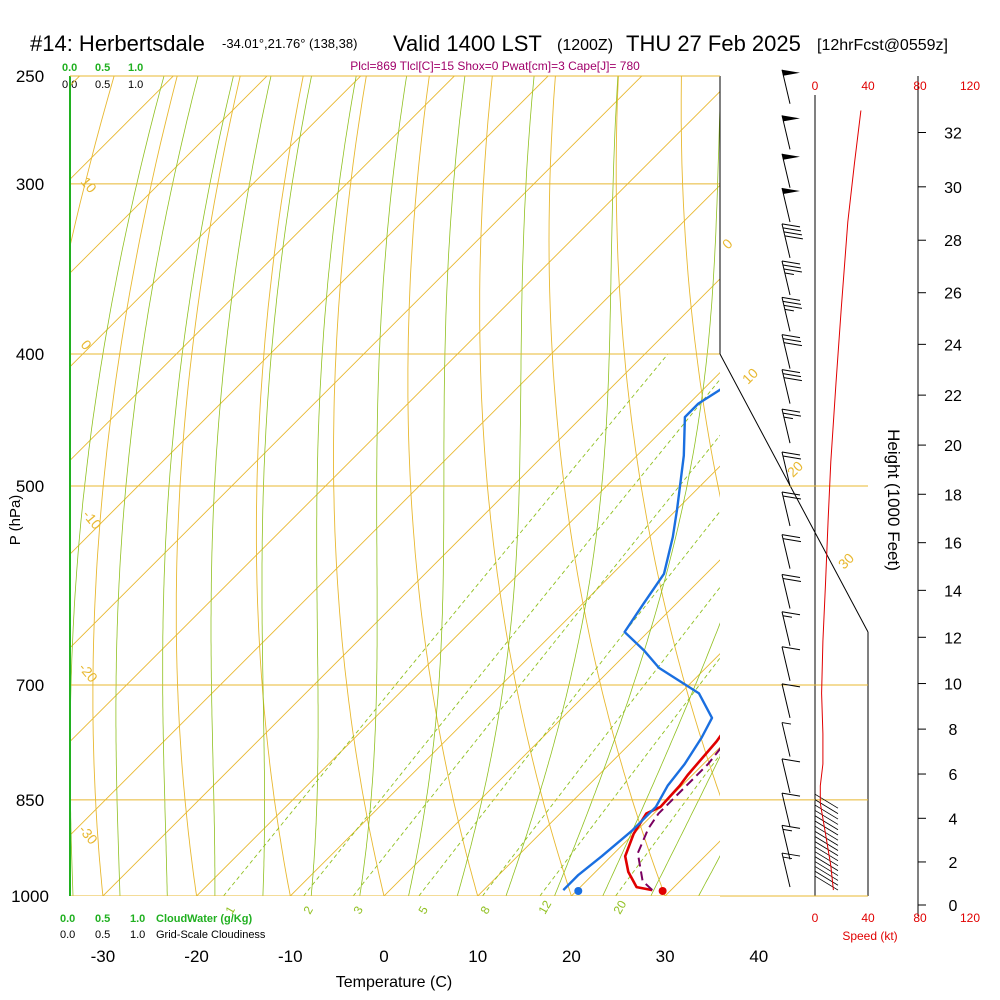  Describe the element at coordinates (953, 638) in the screenshot. I see `height-tick-label: 12` at that location.